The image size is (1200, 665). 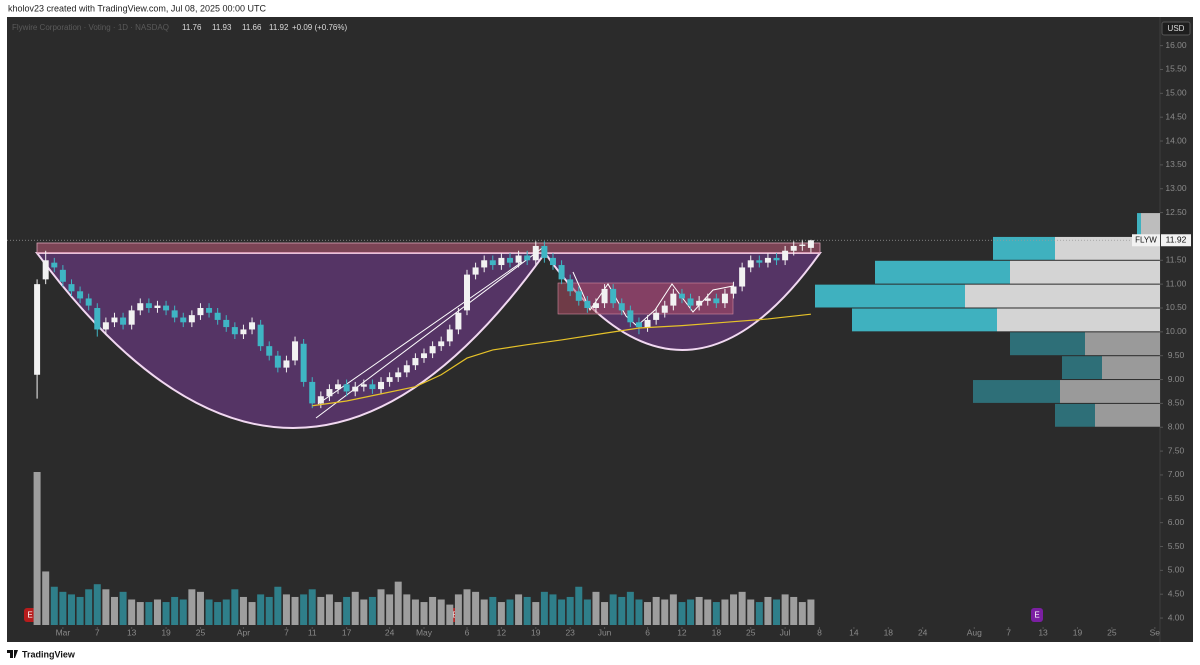 I want to click on y-tick-label: 15.00, so click(x=1176, y=93).